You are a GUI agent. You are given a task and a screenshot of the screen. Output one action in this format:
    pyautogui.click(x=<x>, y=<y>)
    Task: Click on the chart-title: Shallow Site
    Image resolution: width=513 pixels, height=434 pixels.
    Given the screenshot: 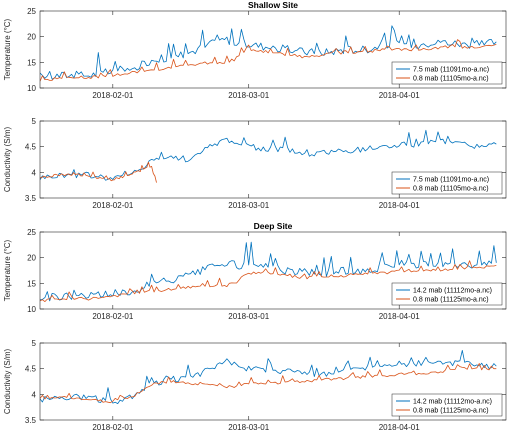 What is the action you would take?
    pyautogui.click(x=273, y=5)
    